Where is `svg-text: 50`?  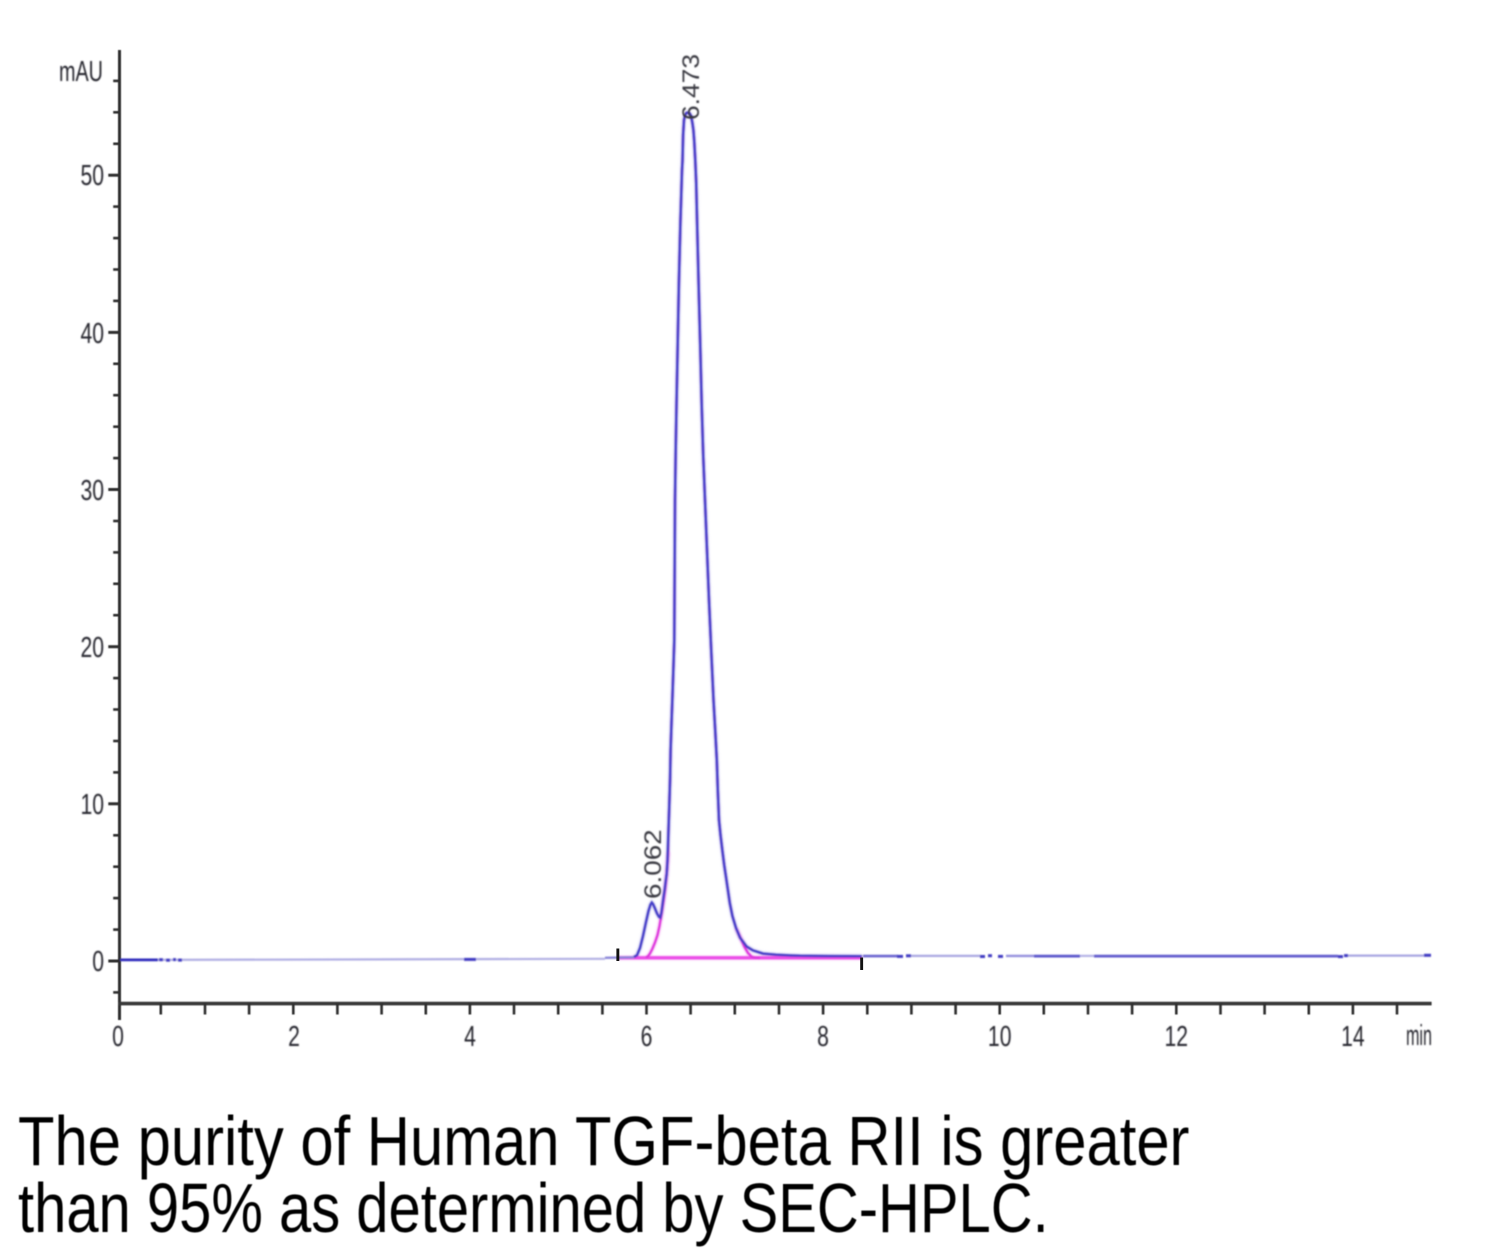
svg-text: 50 is located at coordinates (92, 176).